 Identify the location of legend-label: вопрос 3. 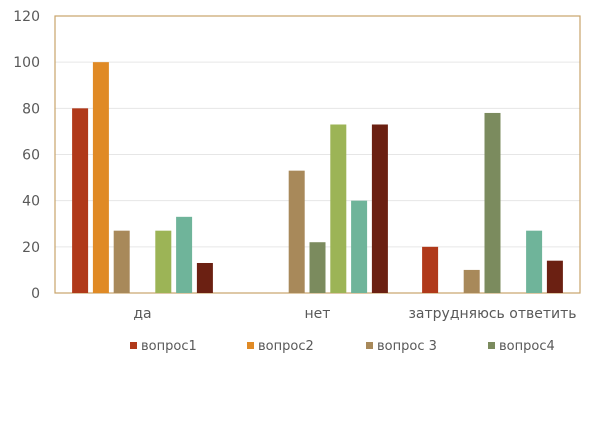
(407, 346).